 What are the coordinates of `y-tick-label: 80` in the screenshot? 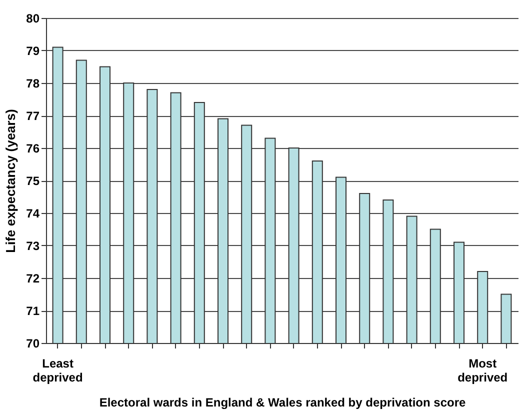 It's located at (33, 19).